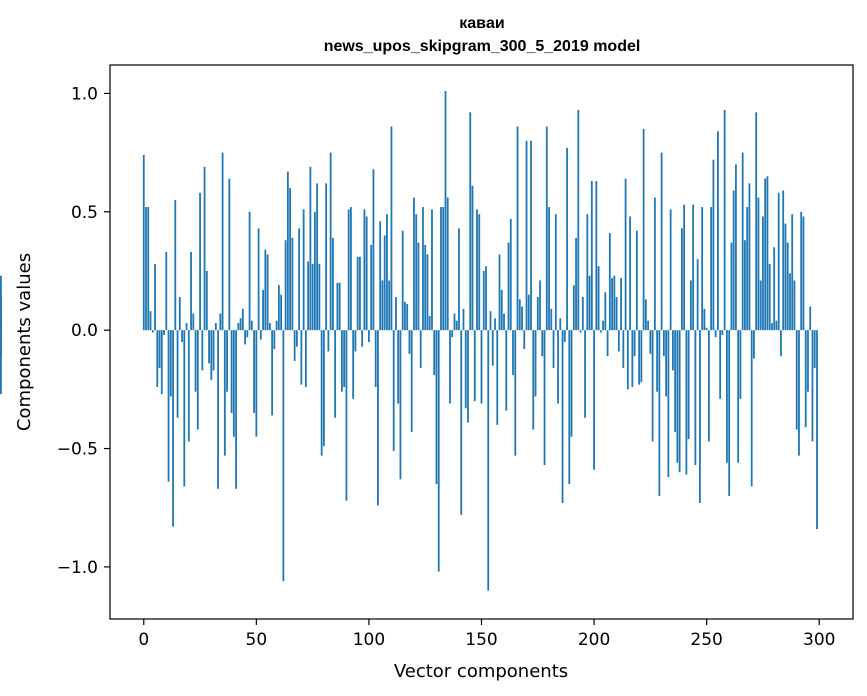 Image resolution: width=867 pixels, height=696 pixels. Describe the element at coordinates (84, 331) in the screenshot. I see `y-tick-label: 0.0` at that location.